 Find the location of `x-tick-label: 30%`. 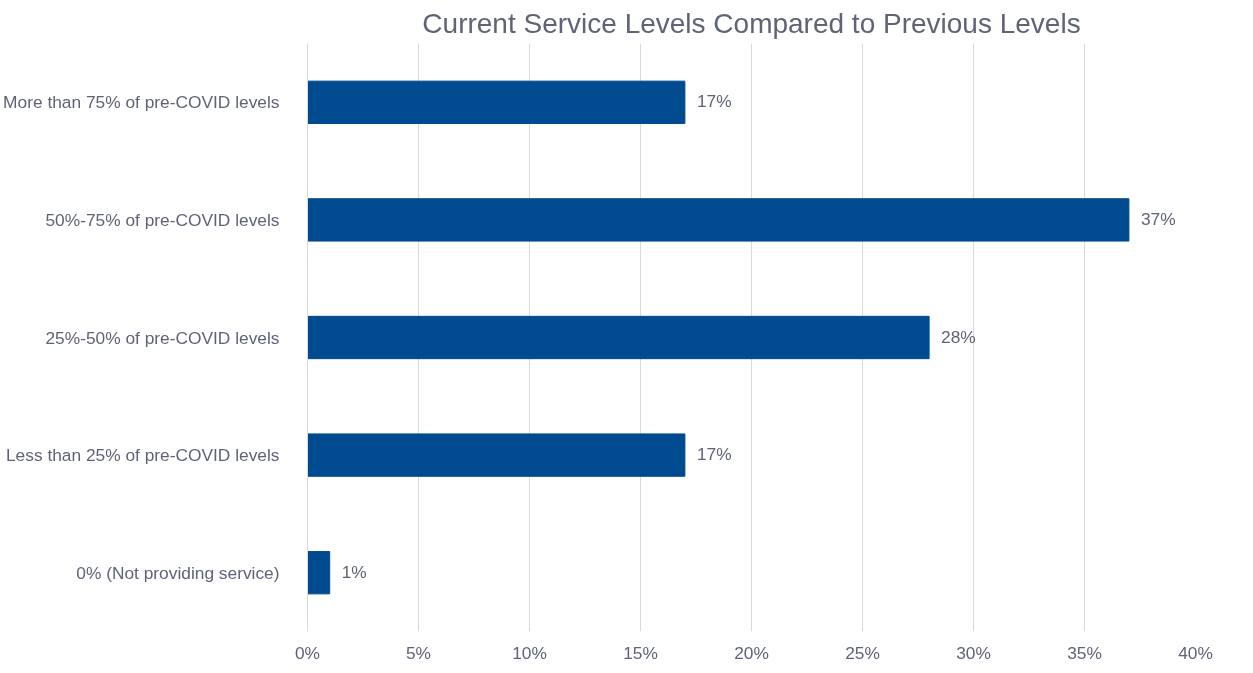

x-tick-label: 30% is located at coordinates (973, 652).